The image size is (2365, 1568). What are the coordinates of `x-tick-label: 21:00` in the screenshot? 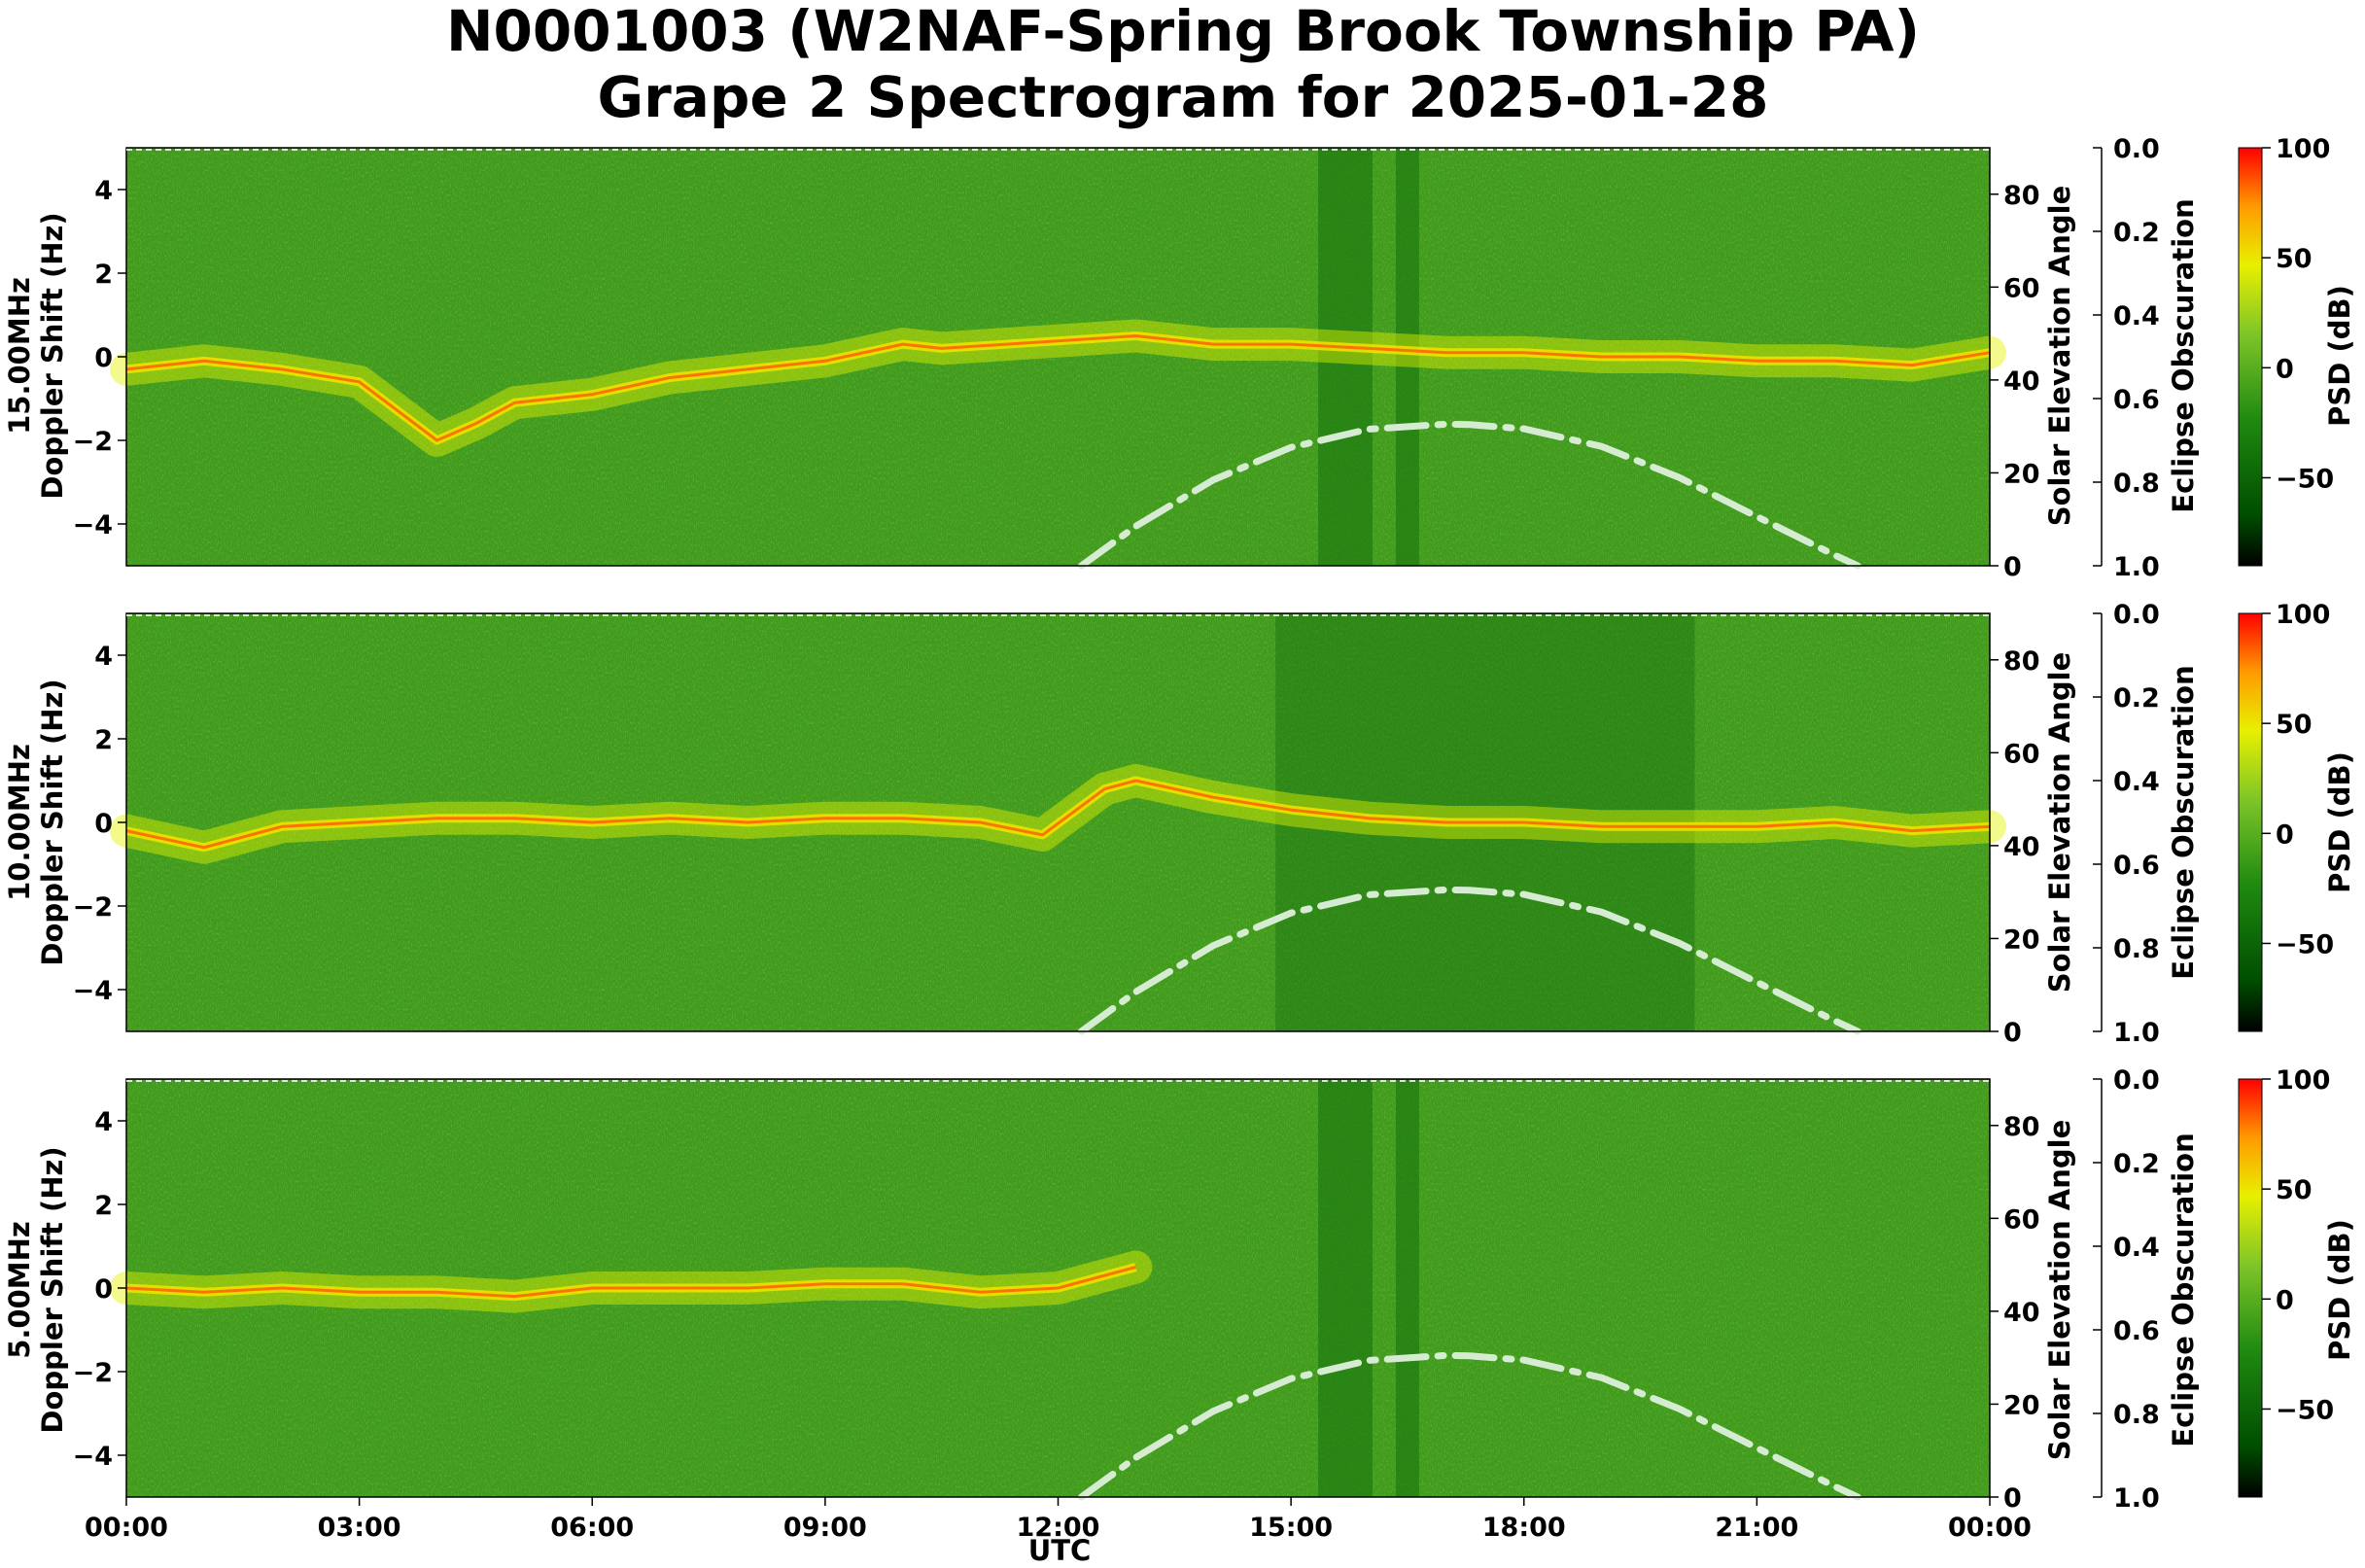 It's located at (1756, 1528).